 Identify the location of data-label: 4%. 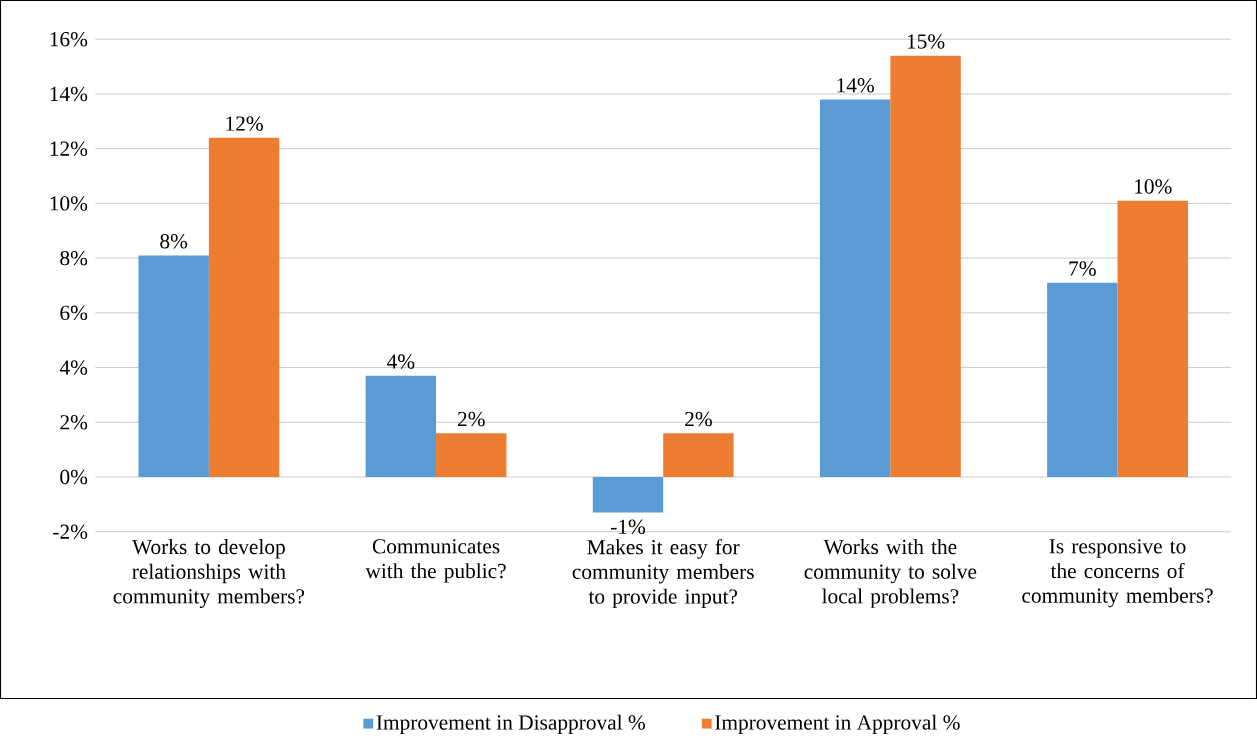
(401, 361).